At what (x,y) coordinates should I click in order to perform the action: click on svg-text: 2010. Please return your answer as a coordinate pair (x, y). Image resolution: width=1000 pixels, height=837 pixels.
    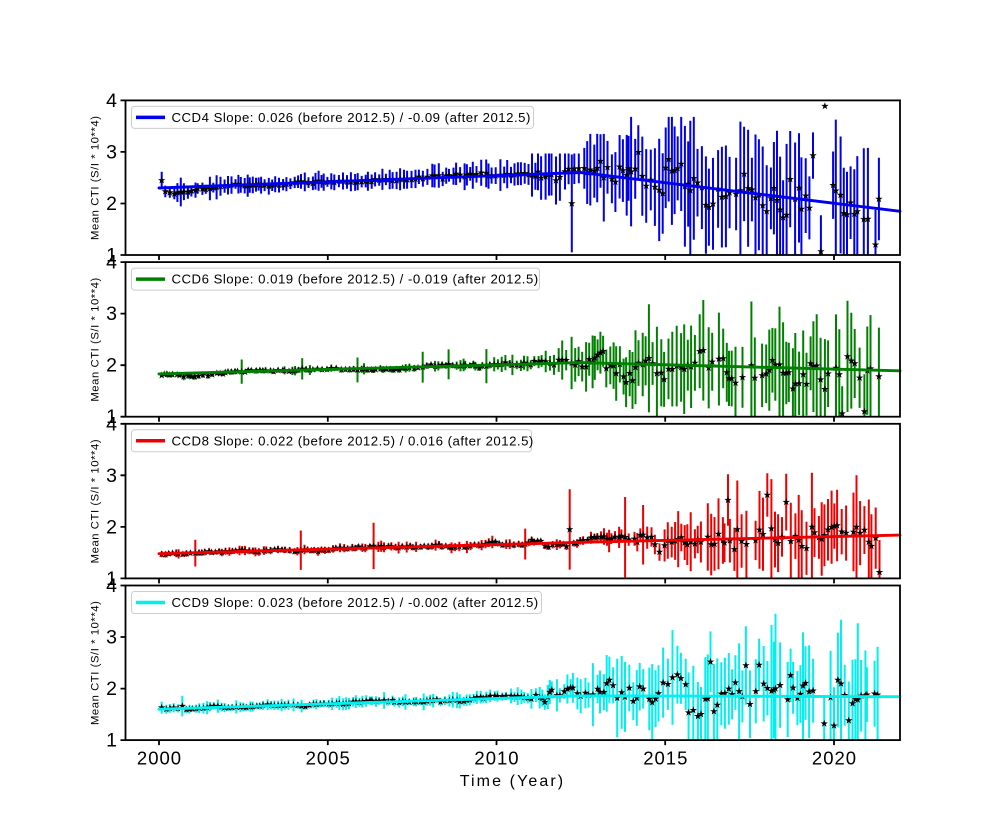
    Looking at the image, I should click on (496, 758).